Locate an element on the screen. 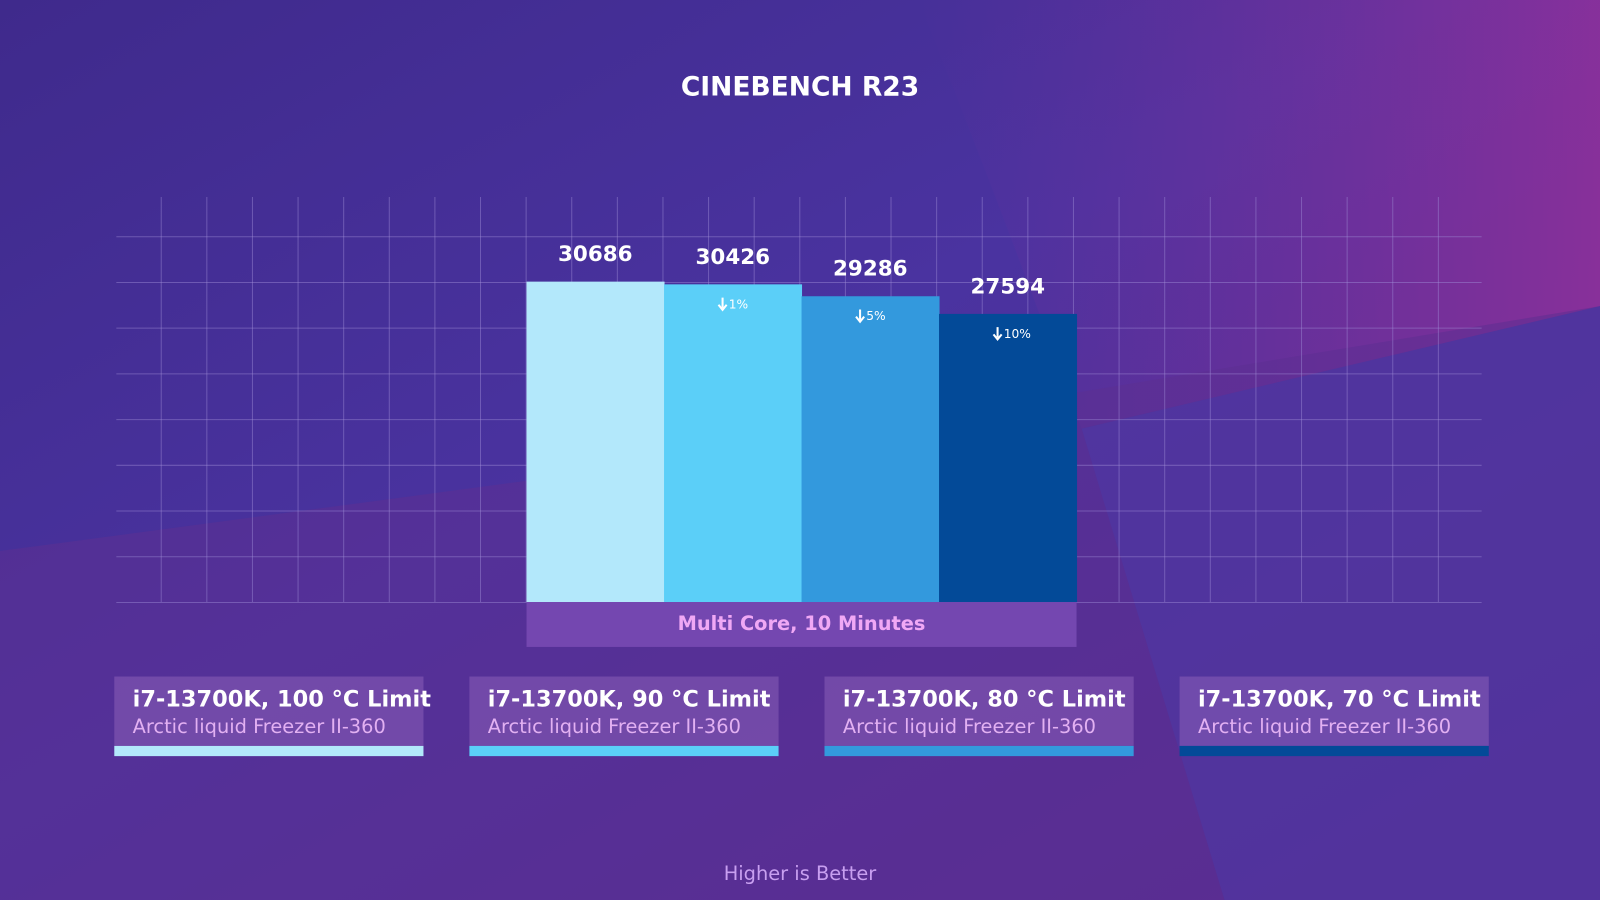  drop-label: 1% is located at coordinates (738, 304).